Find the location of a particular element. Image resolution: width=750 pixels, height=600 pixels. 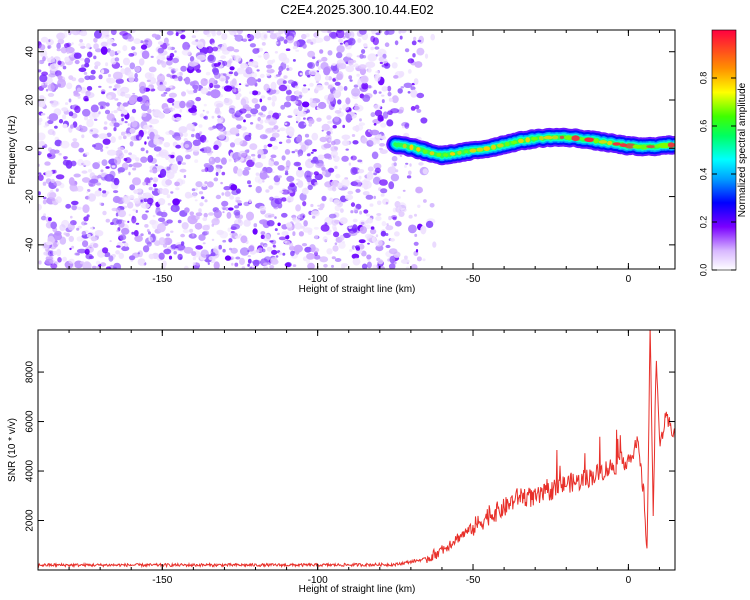

signal-hotspot is located at coordinates (404, 146).